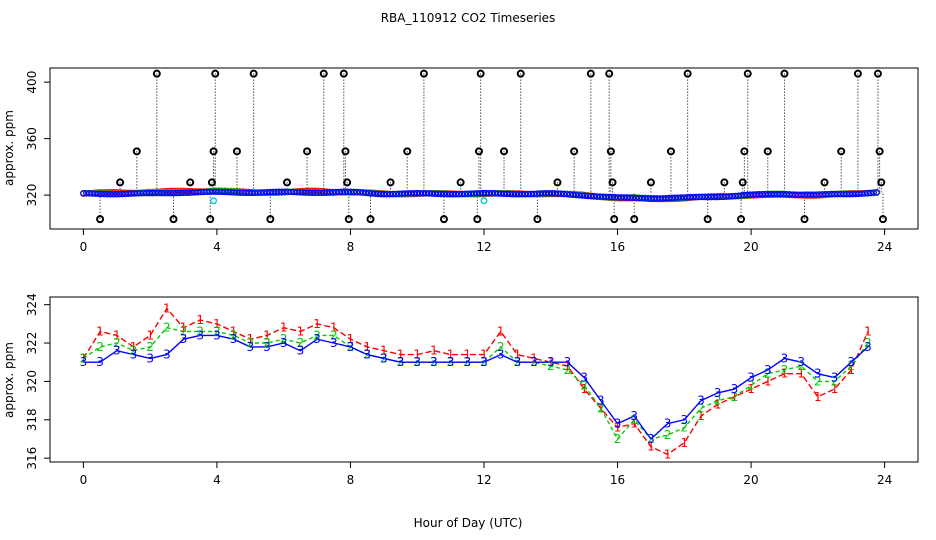 This screenshot has width=936, height=540. What do you see at coordinates (32, 304) in the screenshot?
I see `bottom-y-tick-label: 324` at bounding box center [32, 304].